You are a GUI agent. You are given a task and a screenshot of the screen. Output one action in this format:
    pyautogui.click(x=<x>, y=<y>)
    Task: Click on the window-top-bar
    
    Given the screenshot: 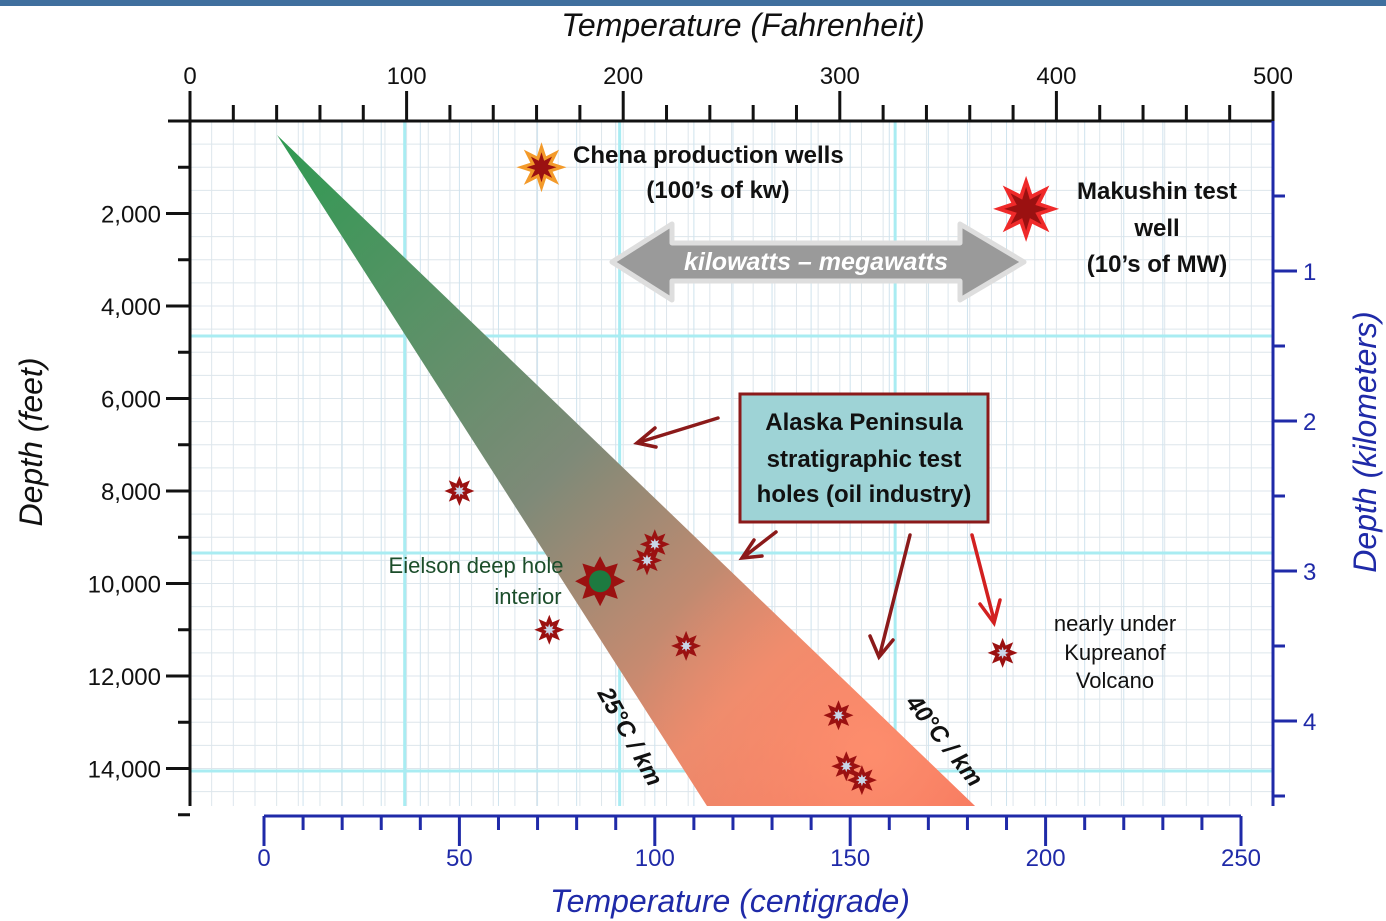 What is the action you would take?
    pyautogui.click(x=693, y=3)
    